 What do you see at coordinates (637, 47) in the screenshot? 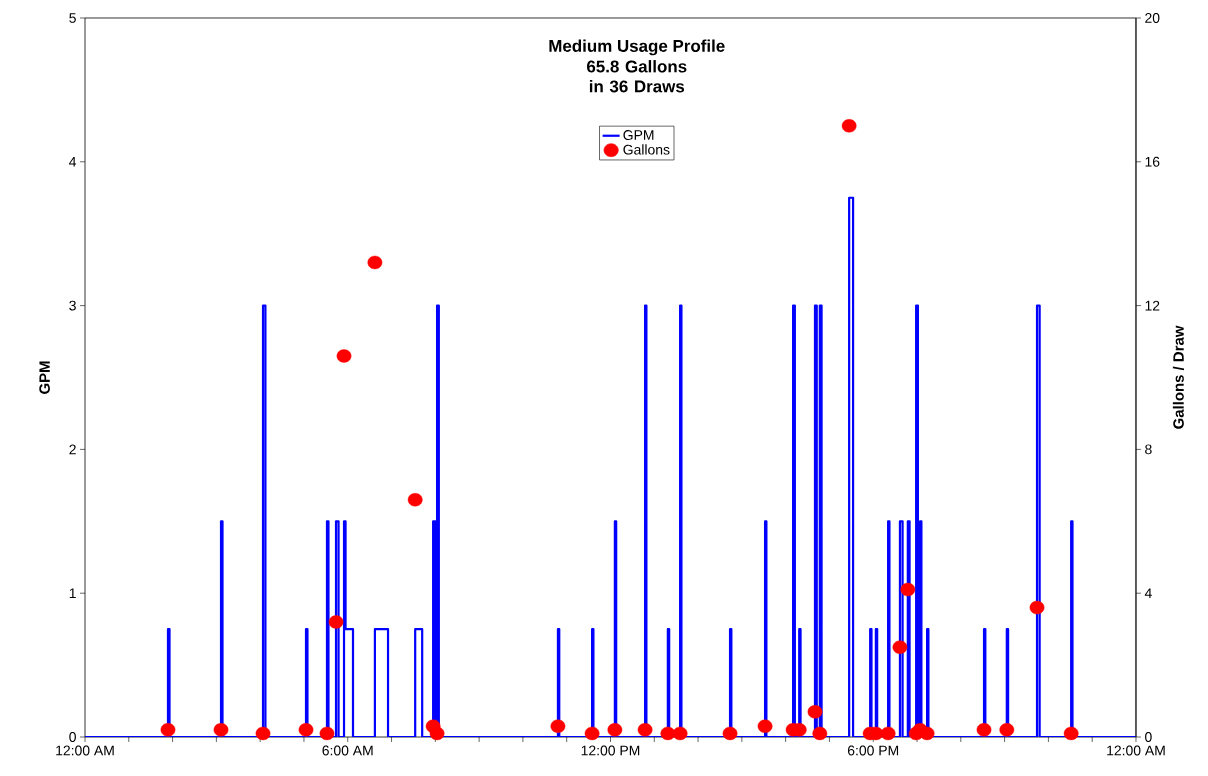
I see `text: Medium Usage Profile` at bounding box center [637, 47].